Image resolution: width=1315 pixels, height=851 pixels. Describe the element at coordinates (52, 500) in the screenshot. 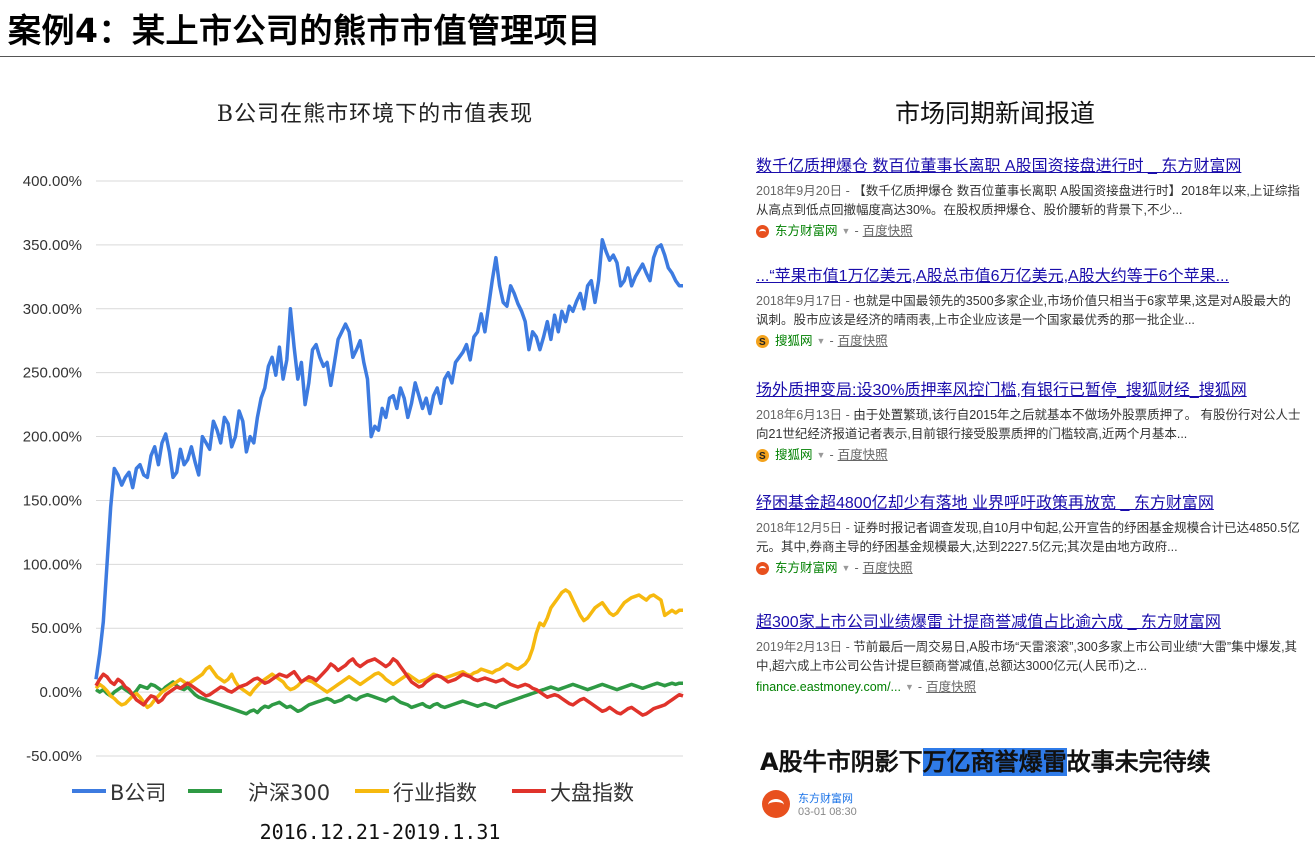

I see `y-tick-label: 150.00%` at that location.